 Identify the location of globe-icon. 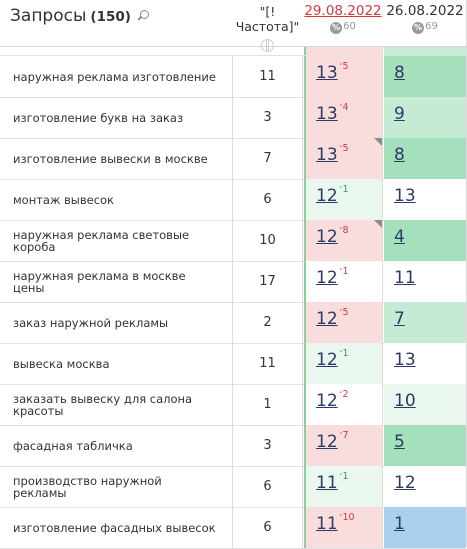
(267, 45).